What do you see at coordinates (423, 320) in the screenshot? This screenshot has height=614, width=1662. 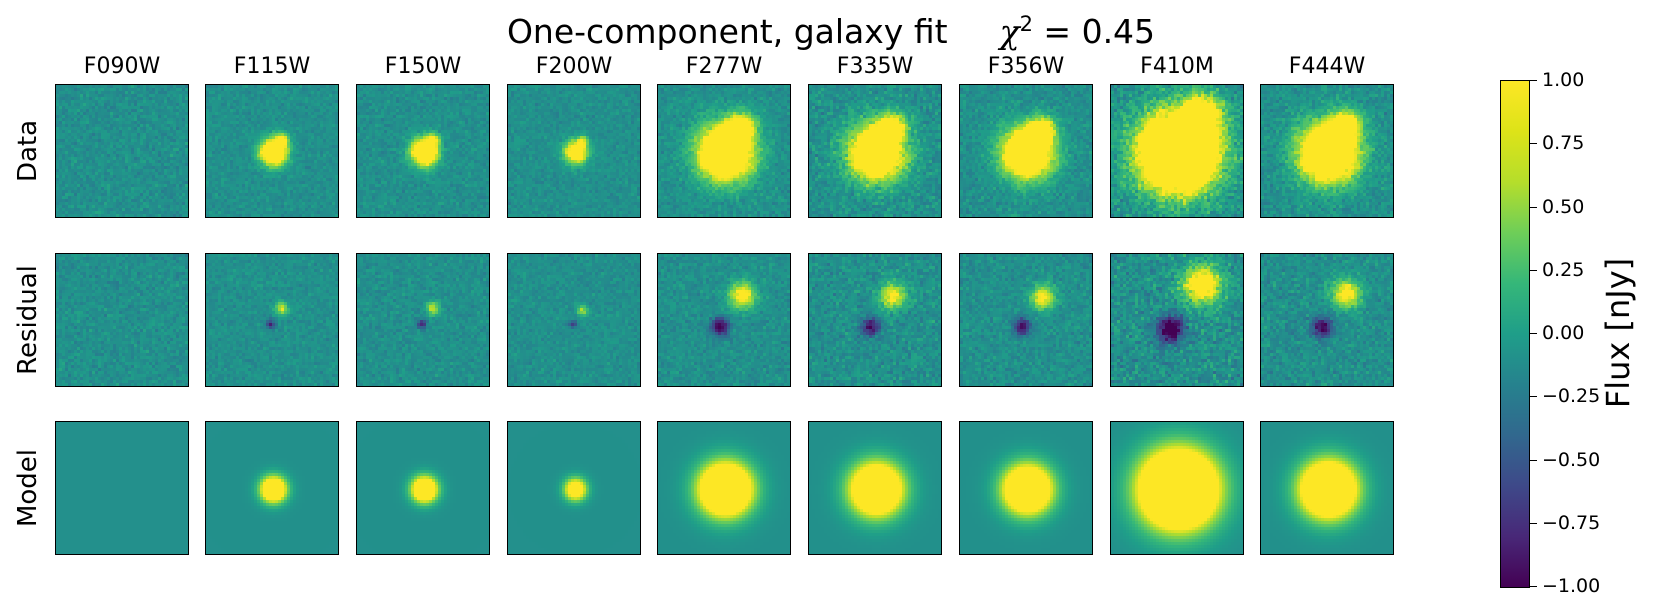 I see `panel-residual-f150w` at bounding box center [423, 320].